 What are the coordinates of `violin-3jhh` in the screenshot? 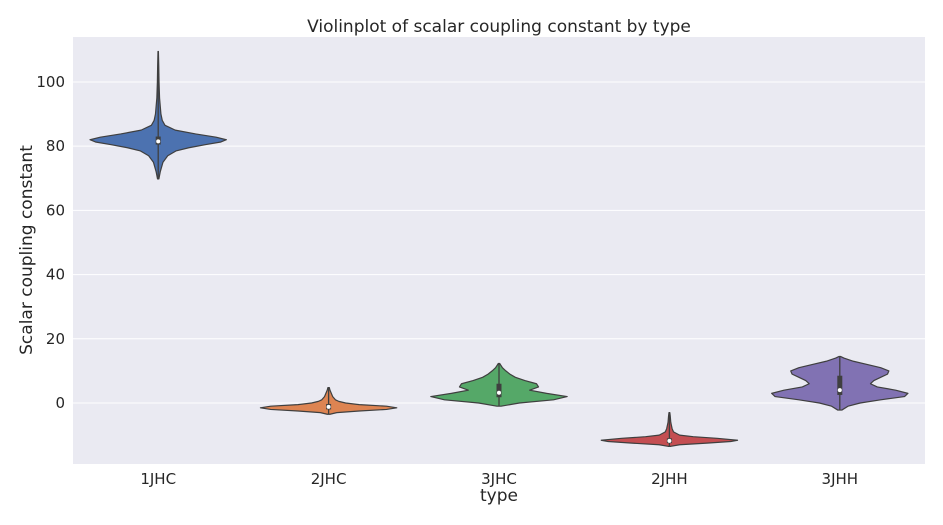 It's located at (840, 383).